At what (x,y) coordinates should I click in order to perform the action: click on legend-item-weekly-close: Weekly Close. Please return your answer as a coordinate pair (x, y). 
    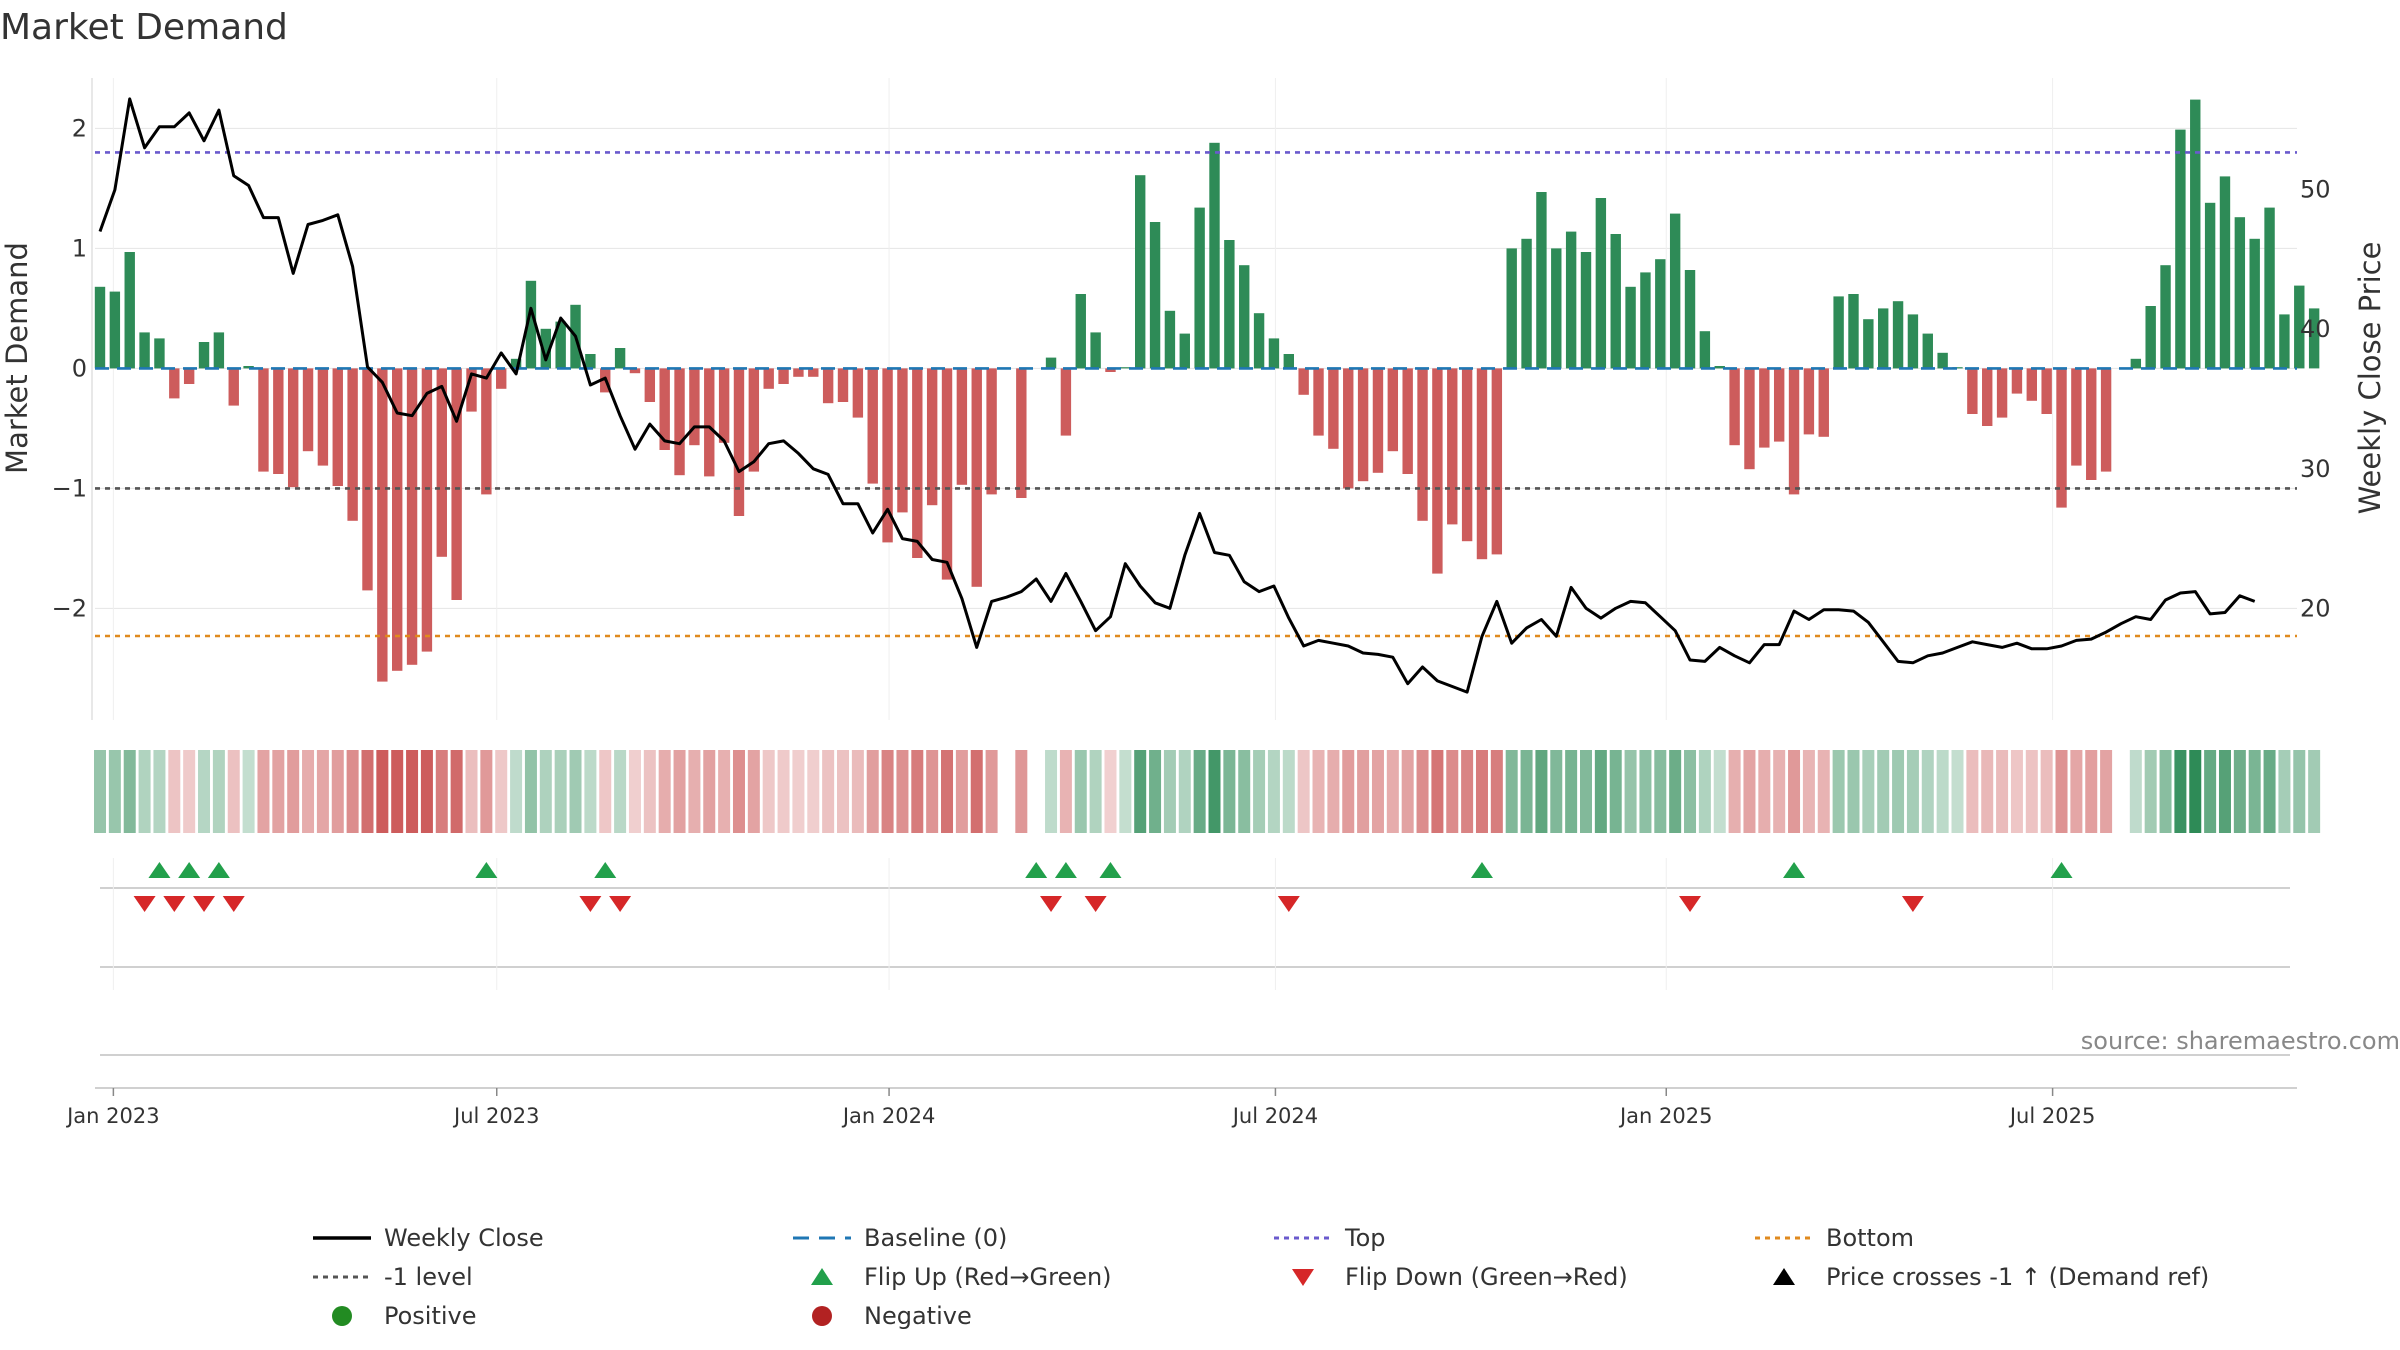
    Looking at the image, I should click on (428, 1238).